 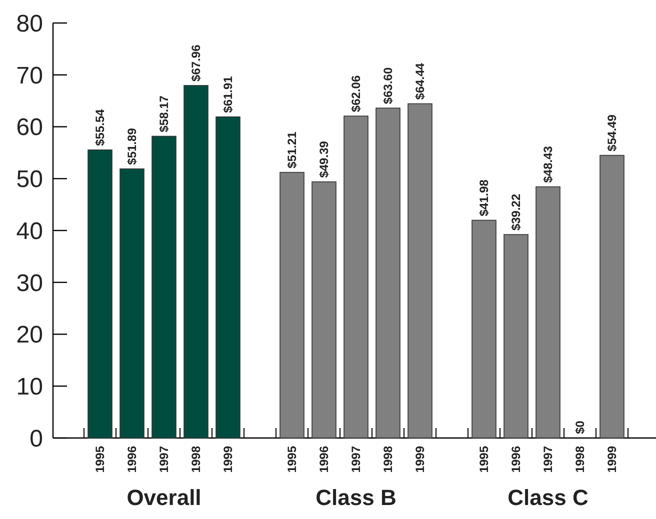 What do you see at coordinates (29, 231) in the screenshot?
I see `y-tick-label: 40` at bounding box center [29, 231].